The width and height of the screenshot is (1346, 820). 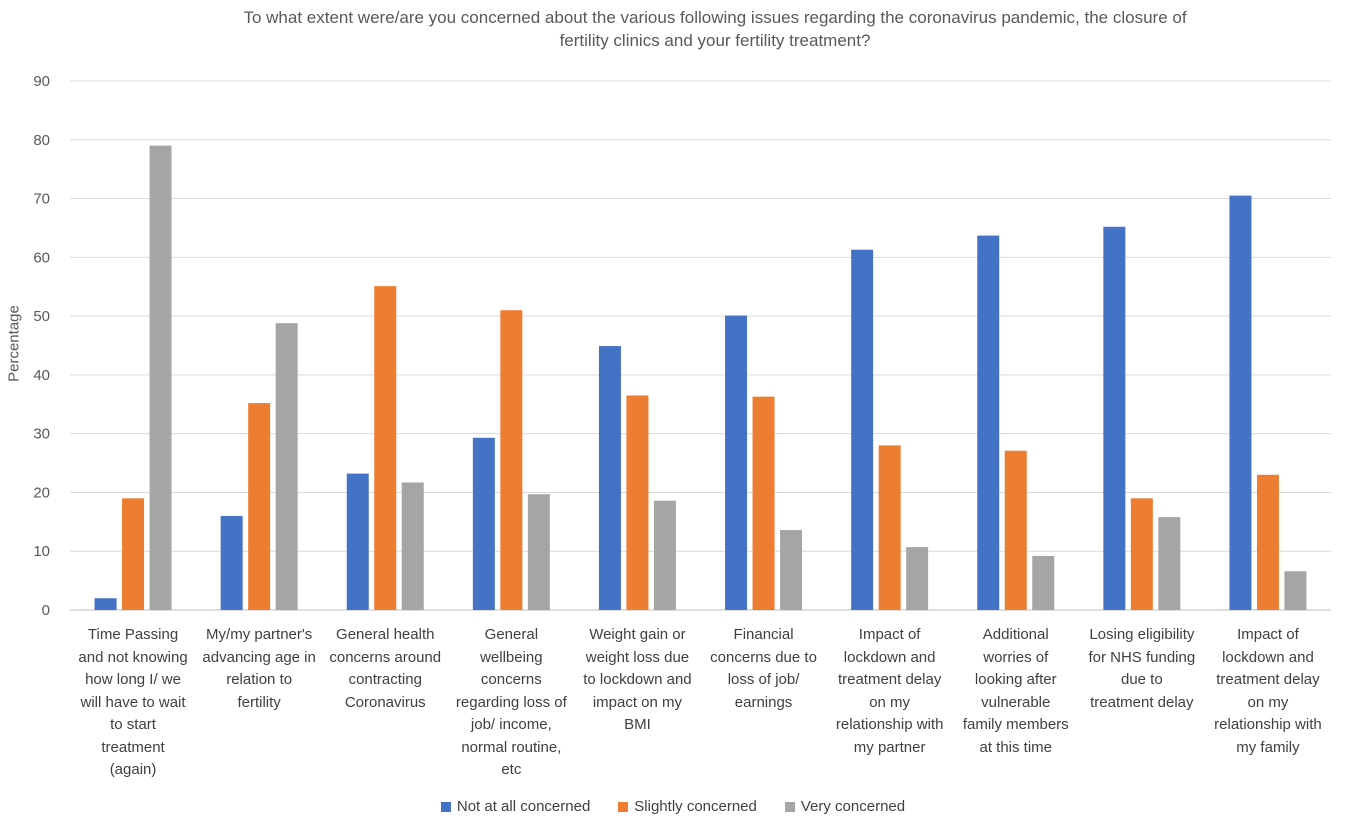 What do you see at coordinates (1016, 657) in the screenshot?
I see `x-tick-label-line: worries of` at bounding box center [1016, 657].